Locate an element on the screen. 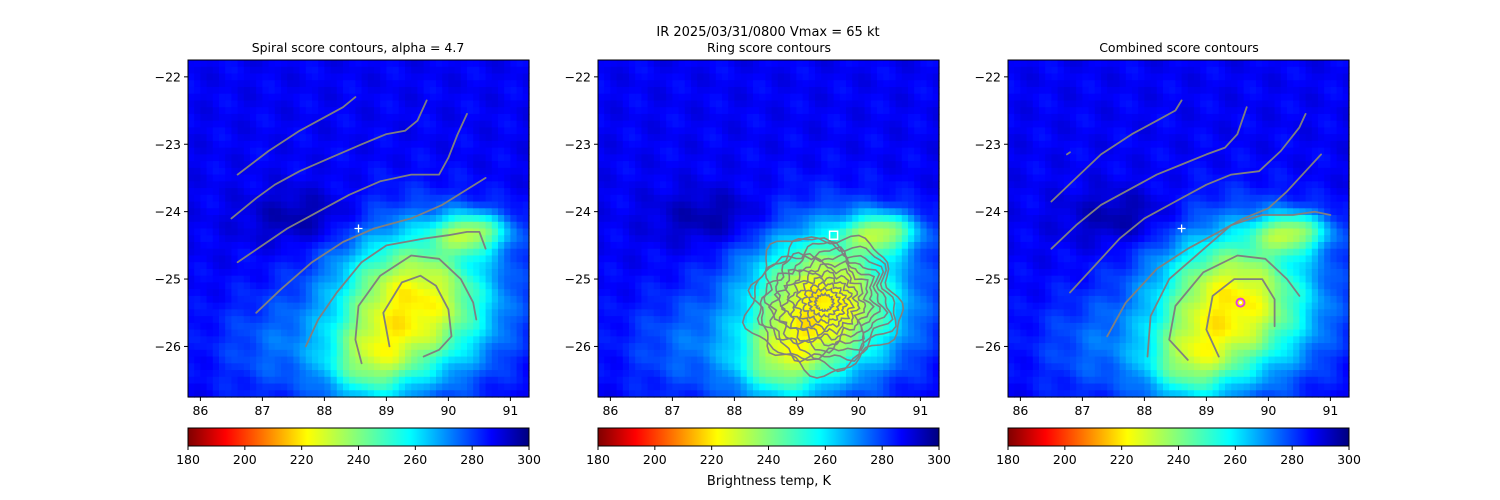 This screenshot has height=500, width=1500. center-plus-marker is located at coordinates (358, 228).